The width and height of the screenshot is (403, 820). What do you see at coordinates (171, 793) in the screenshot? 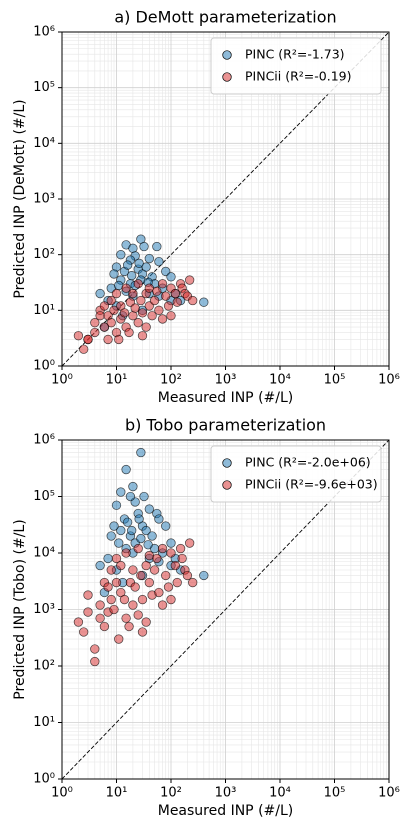
I see `x-tick-label: 10²` at bounding box center [171, 793].